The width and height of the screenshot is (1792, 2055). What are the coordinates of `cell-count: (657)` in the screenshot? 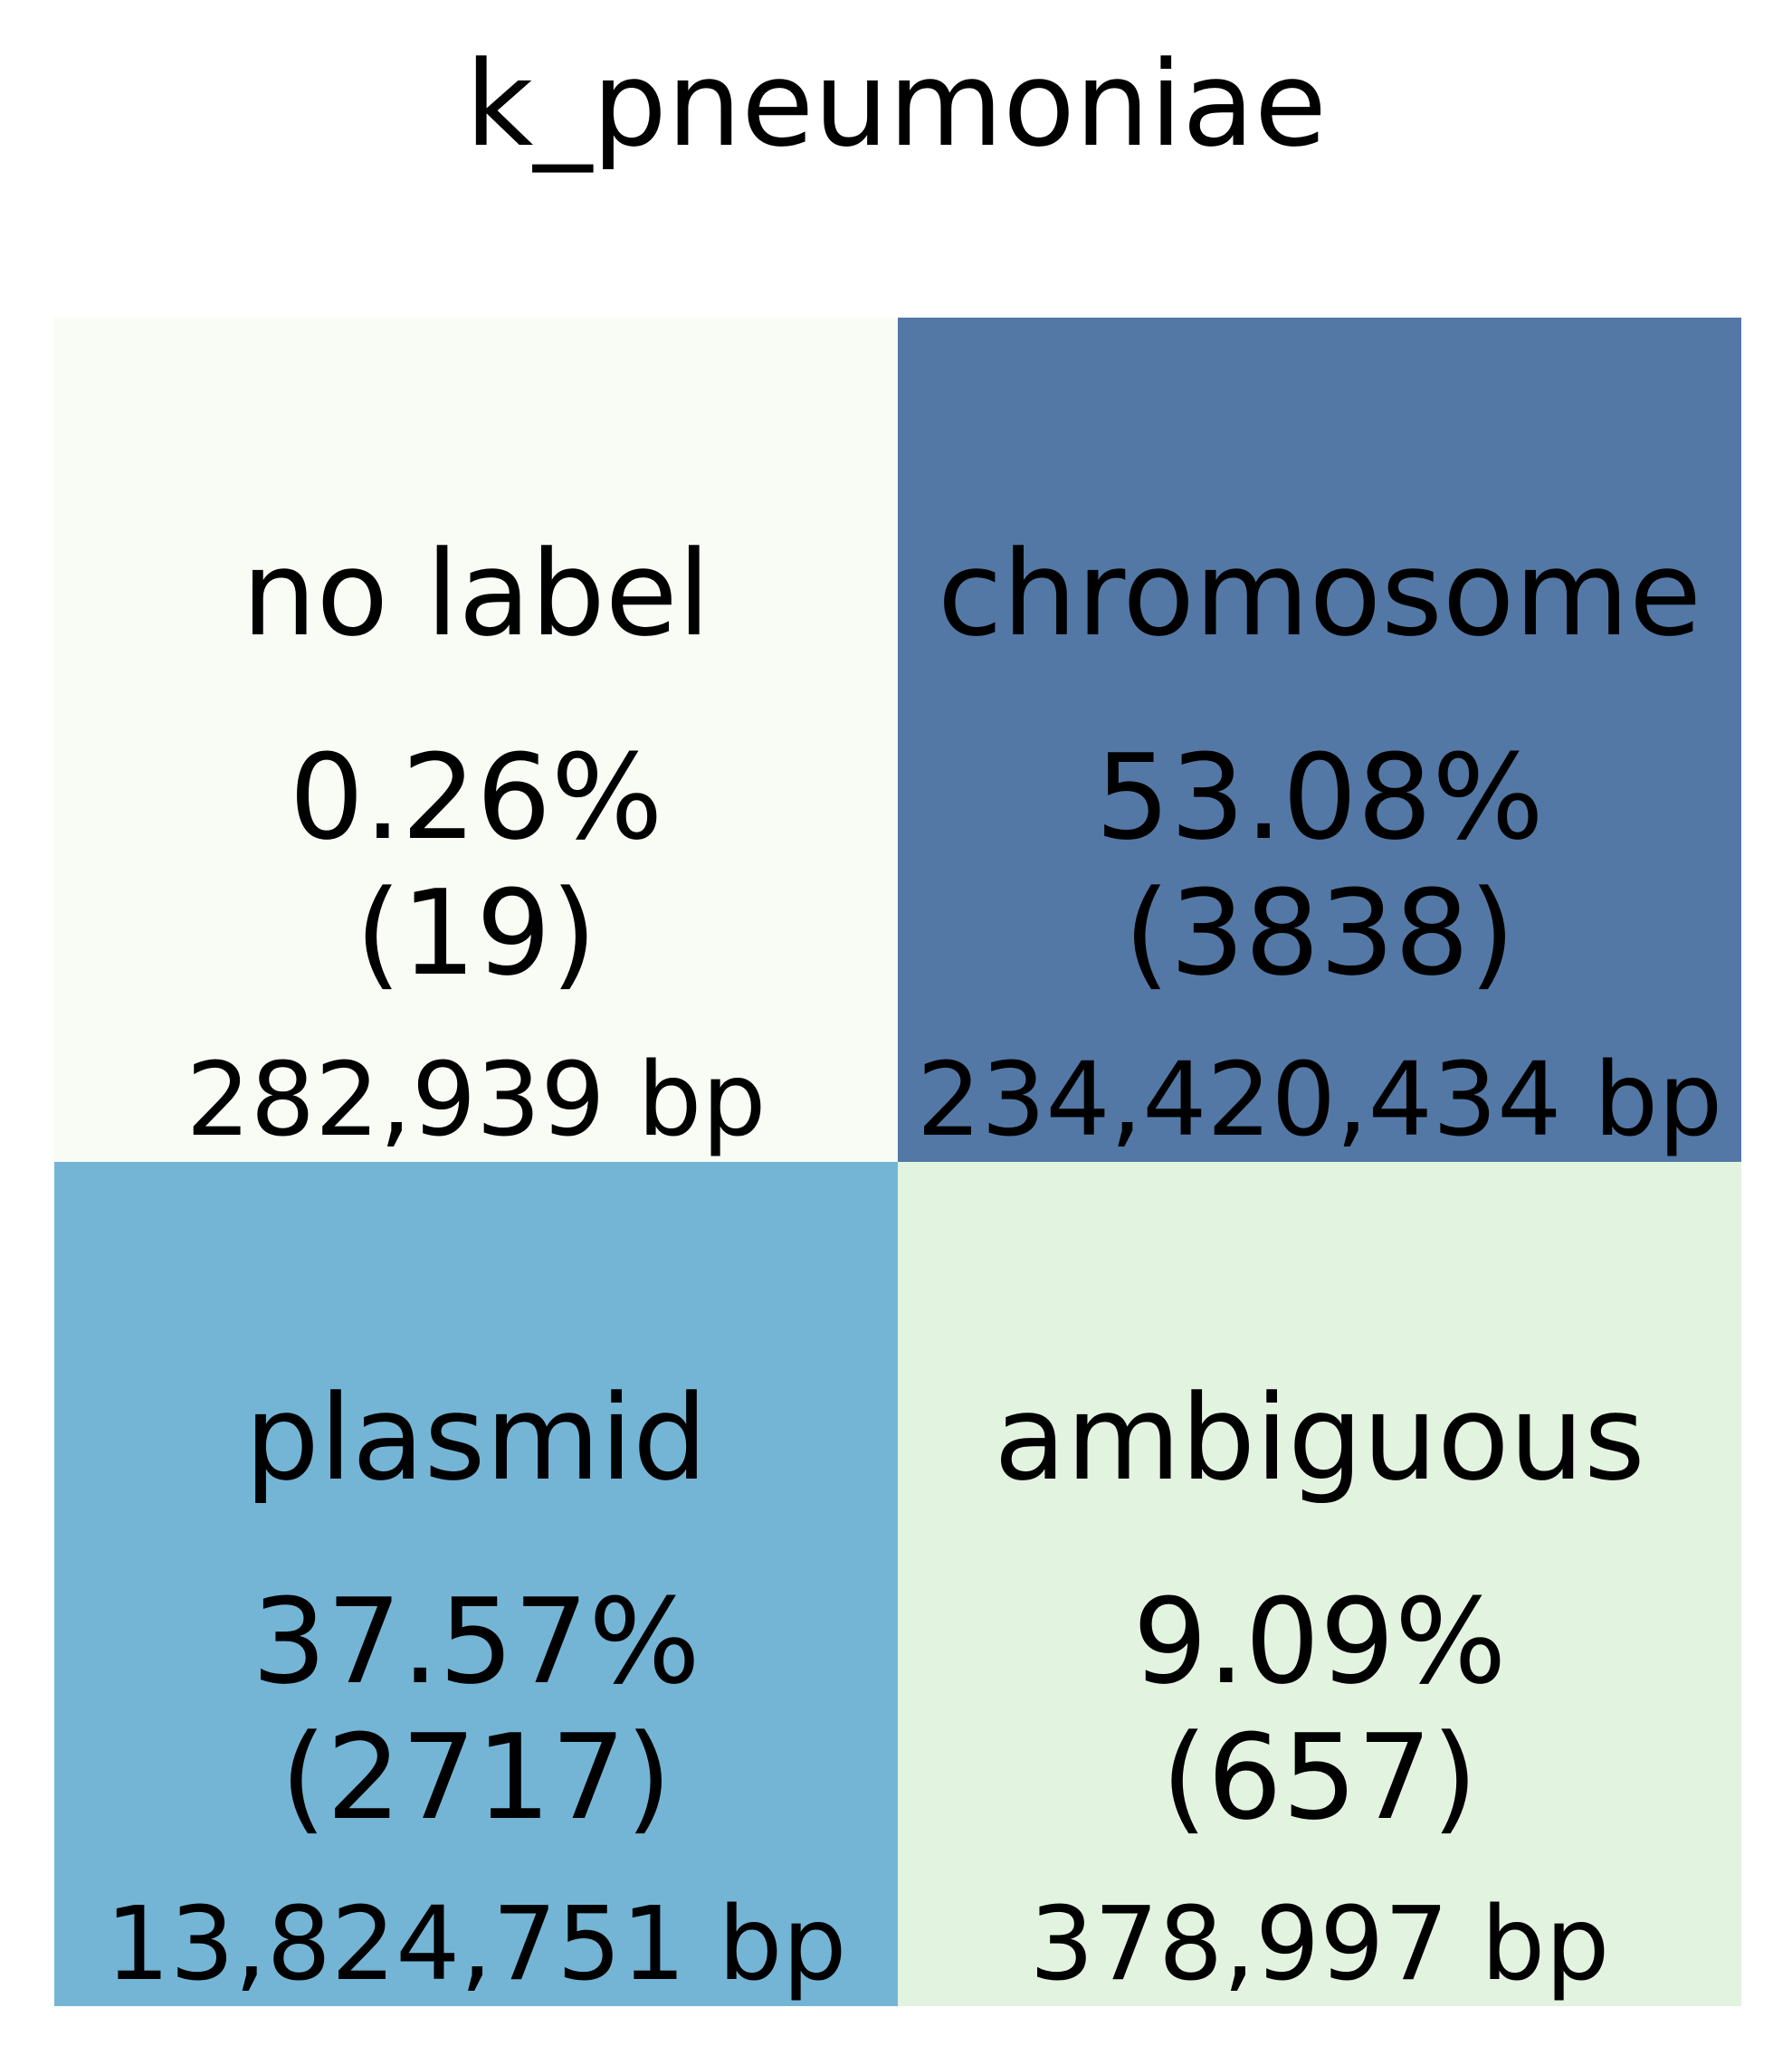 It's located at (1319, 1777).